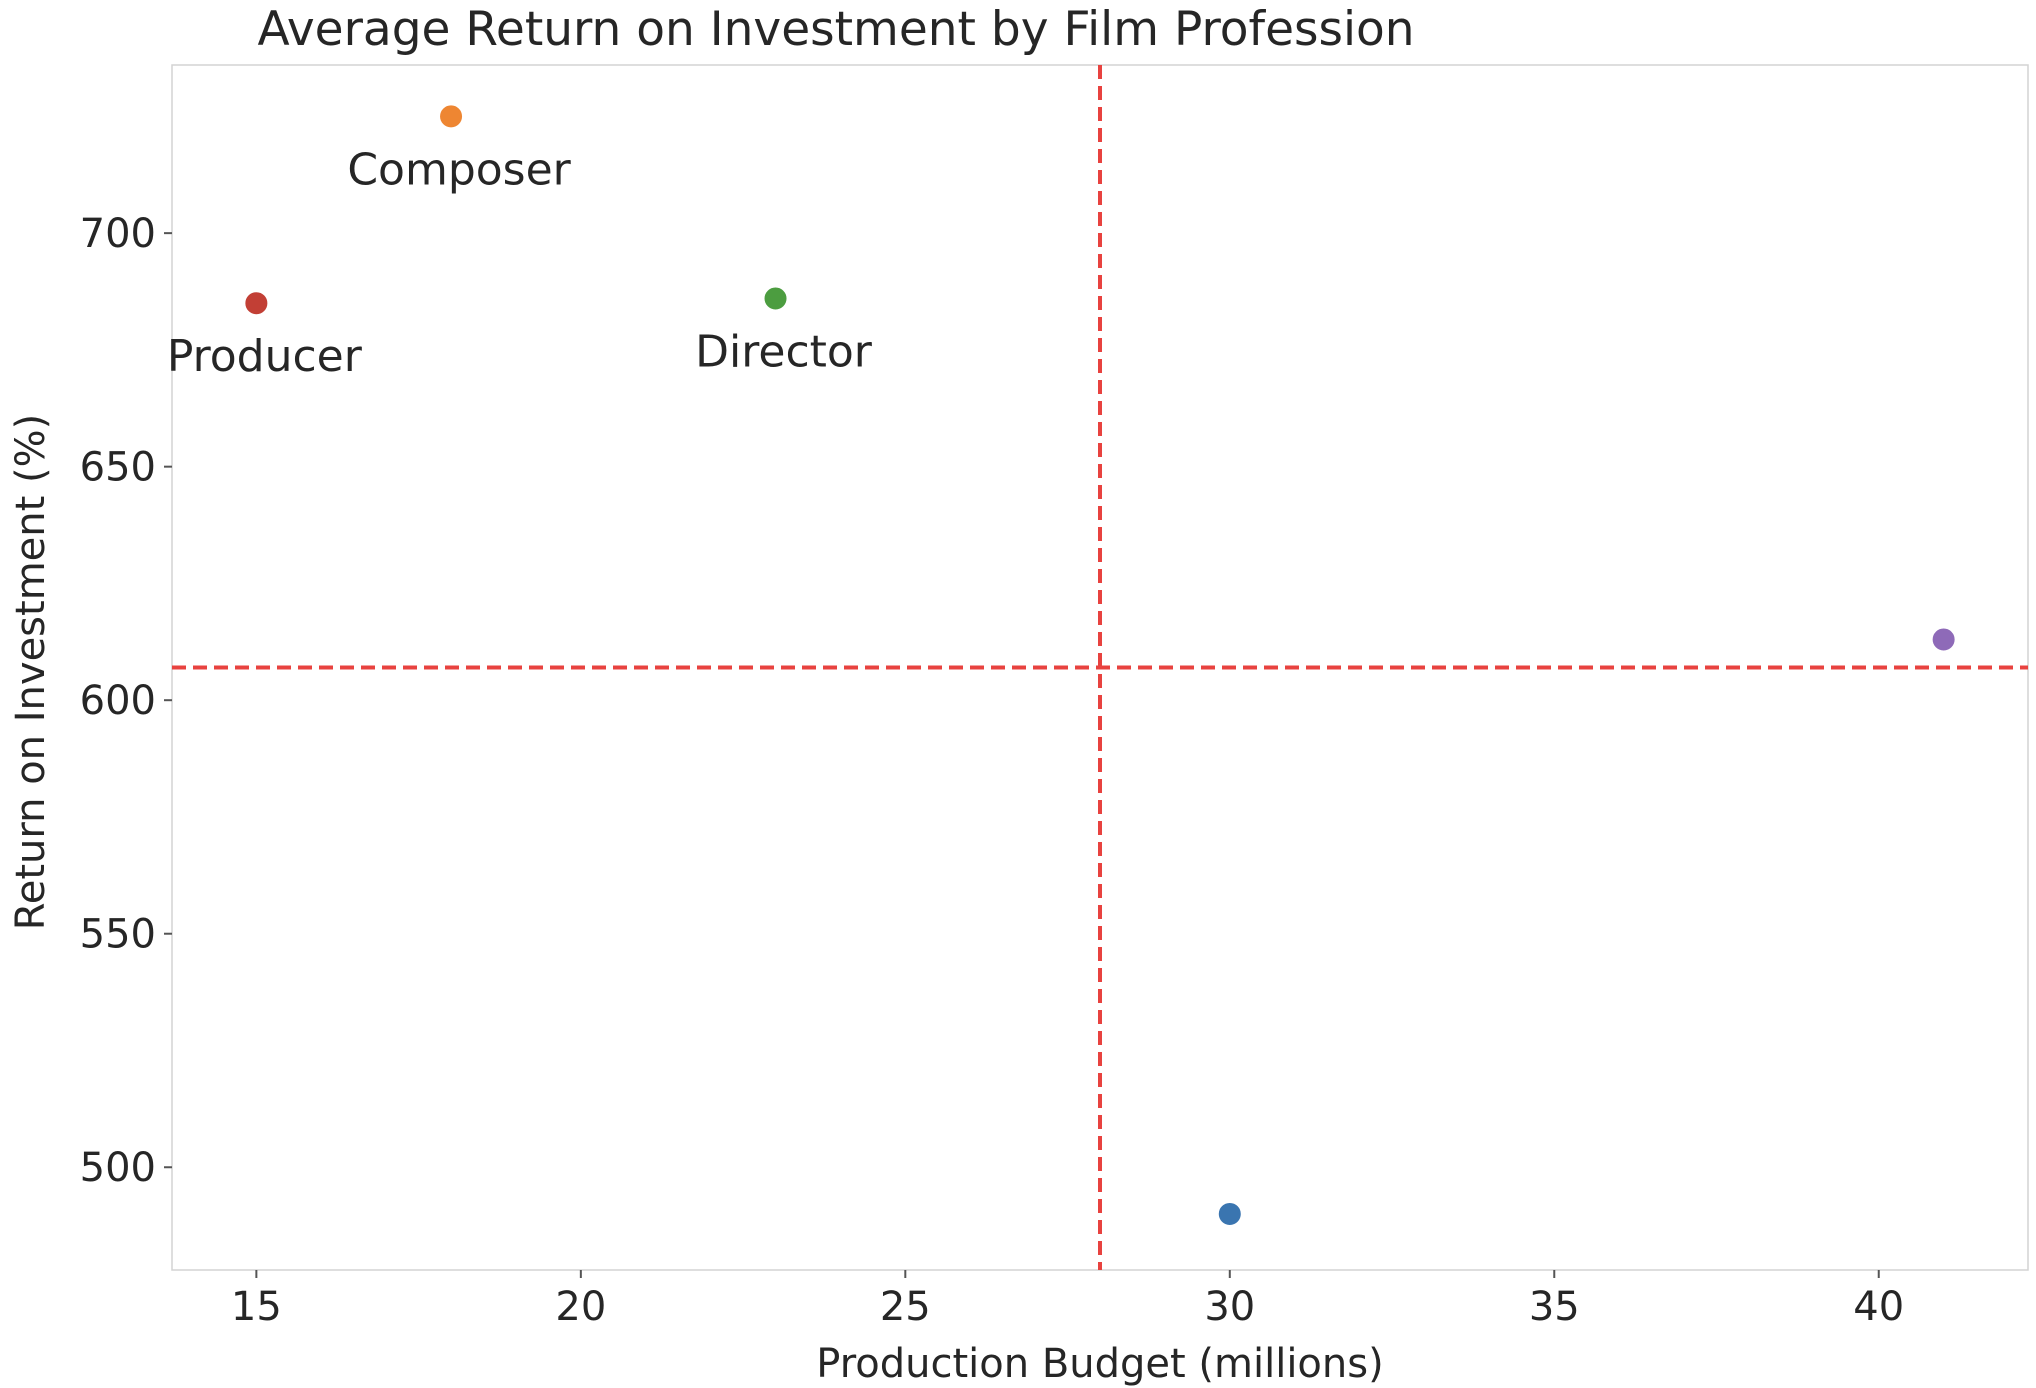 This screenshot has width=2036, height=1388. What do you see at coordinates (580, 1307) in the screenshot?
I see `x-tick-label: 20` at bounding box center [580, 1307].